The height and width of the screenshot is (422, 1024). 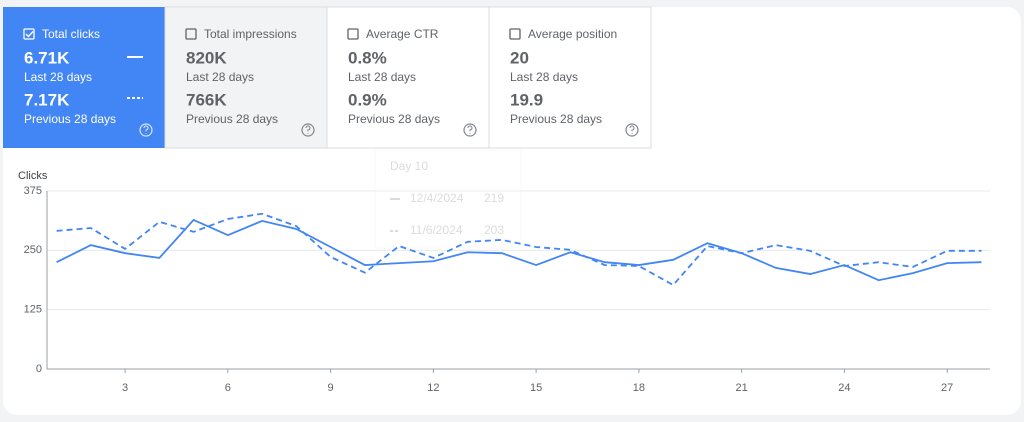 What do you see at coordinates (367, 57) in the screenshot?
I see `current-value: 0.8%` at bounding box center [367, 57].